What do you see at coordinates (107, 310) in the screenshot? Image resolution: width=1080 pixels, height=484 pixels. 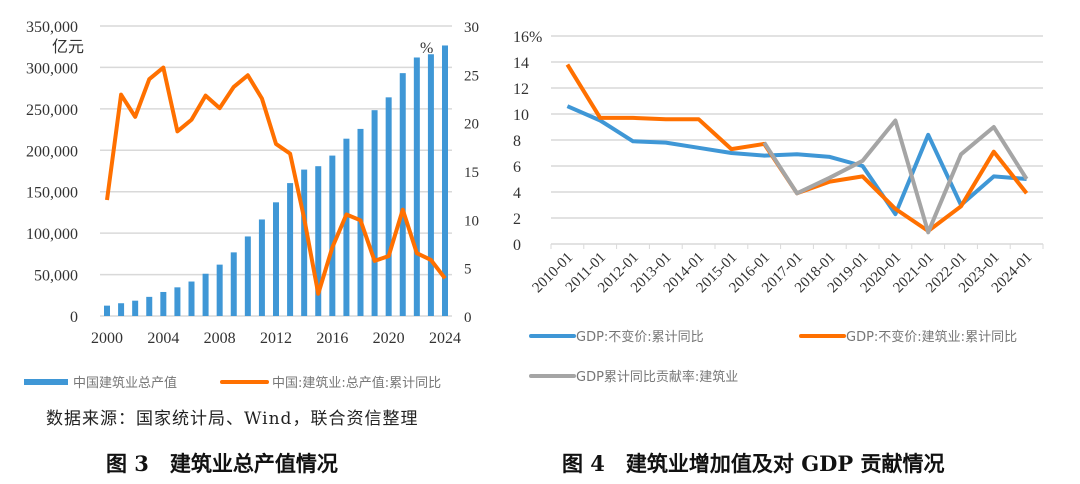 I see `bar-2000` at bounding box center [107, 310].